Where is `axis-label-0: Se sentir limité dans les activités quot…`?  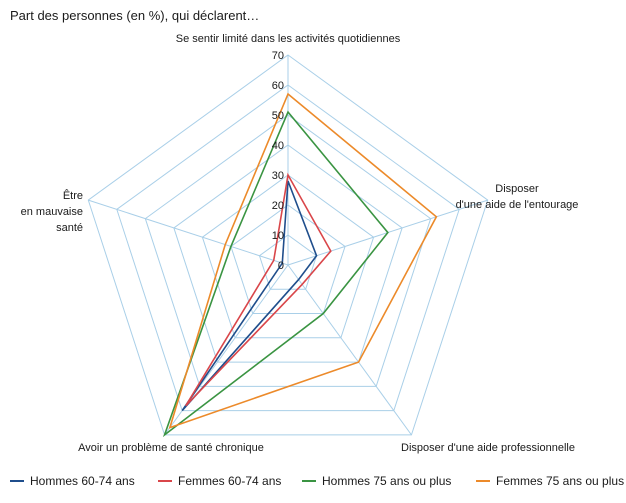
axis-label-0: Se sentir limité dans les activités quot… is located at coordinates (288, 39).